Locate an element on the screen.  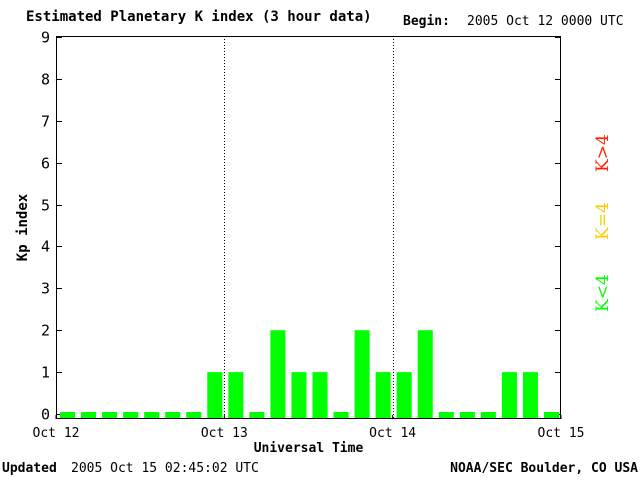
y-tick-label: 6 is located at coordinates (45, 164).